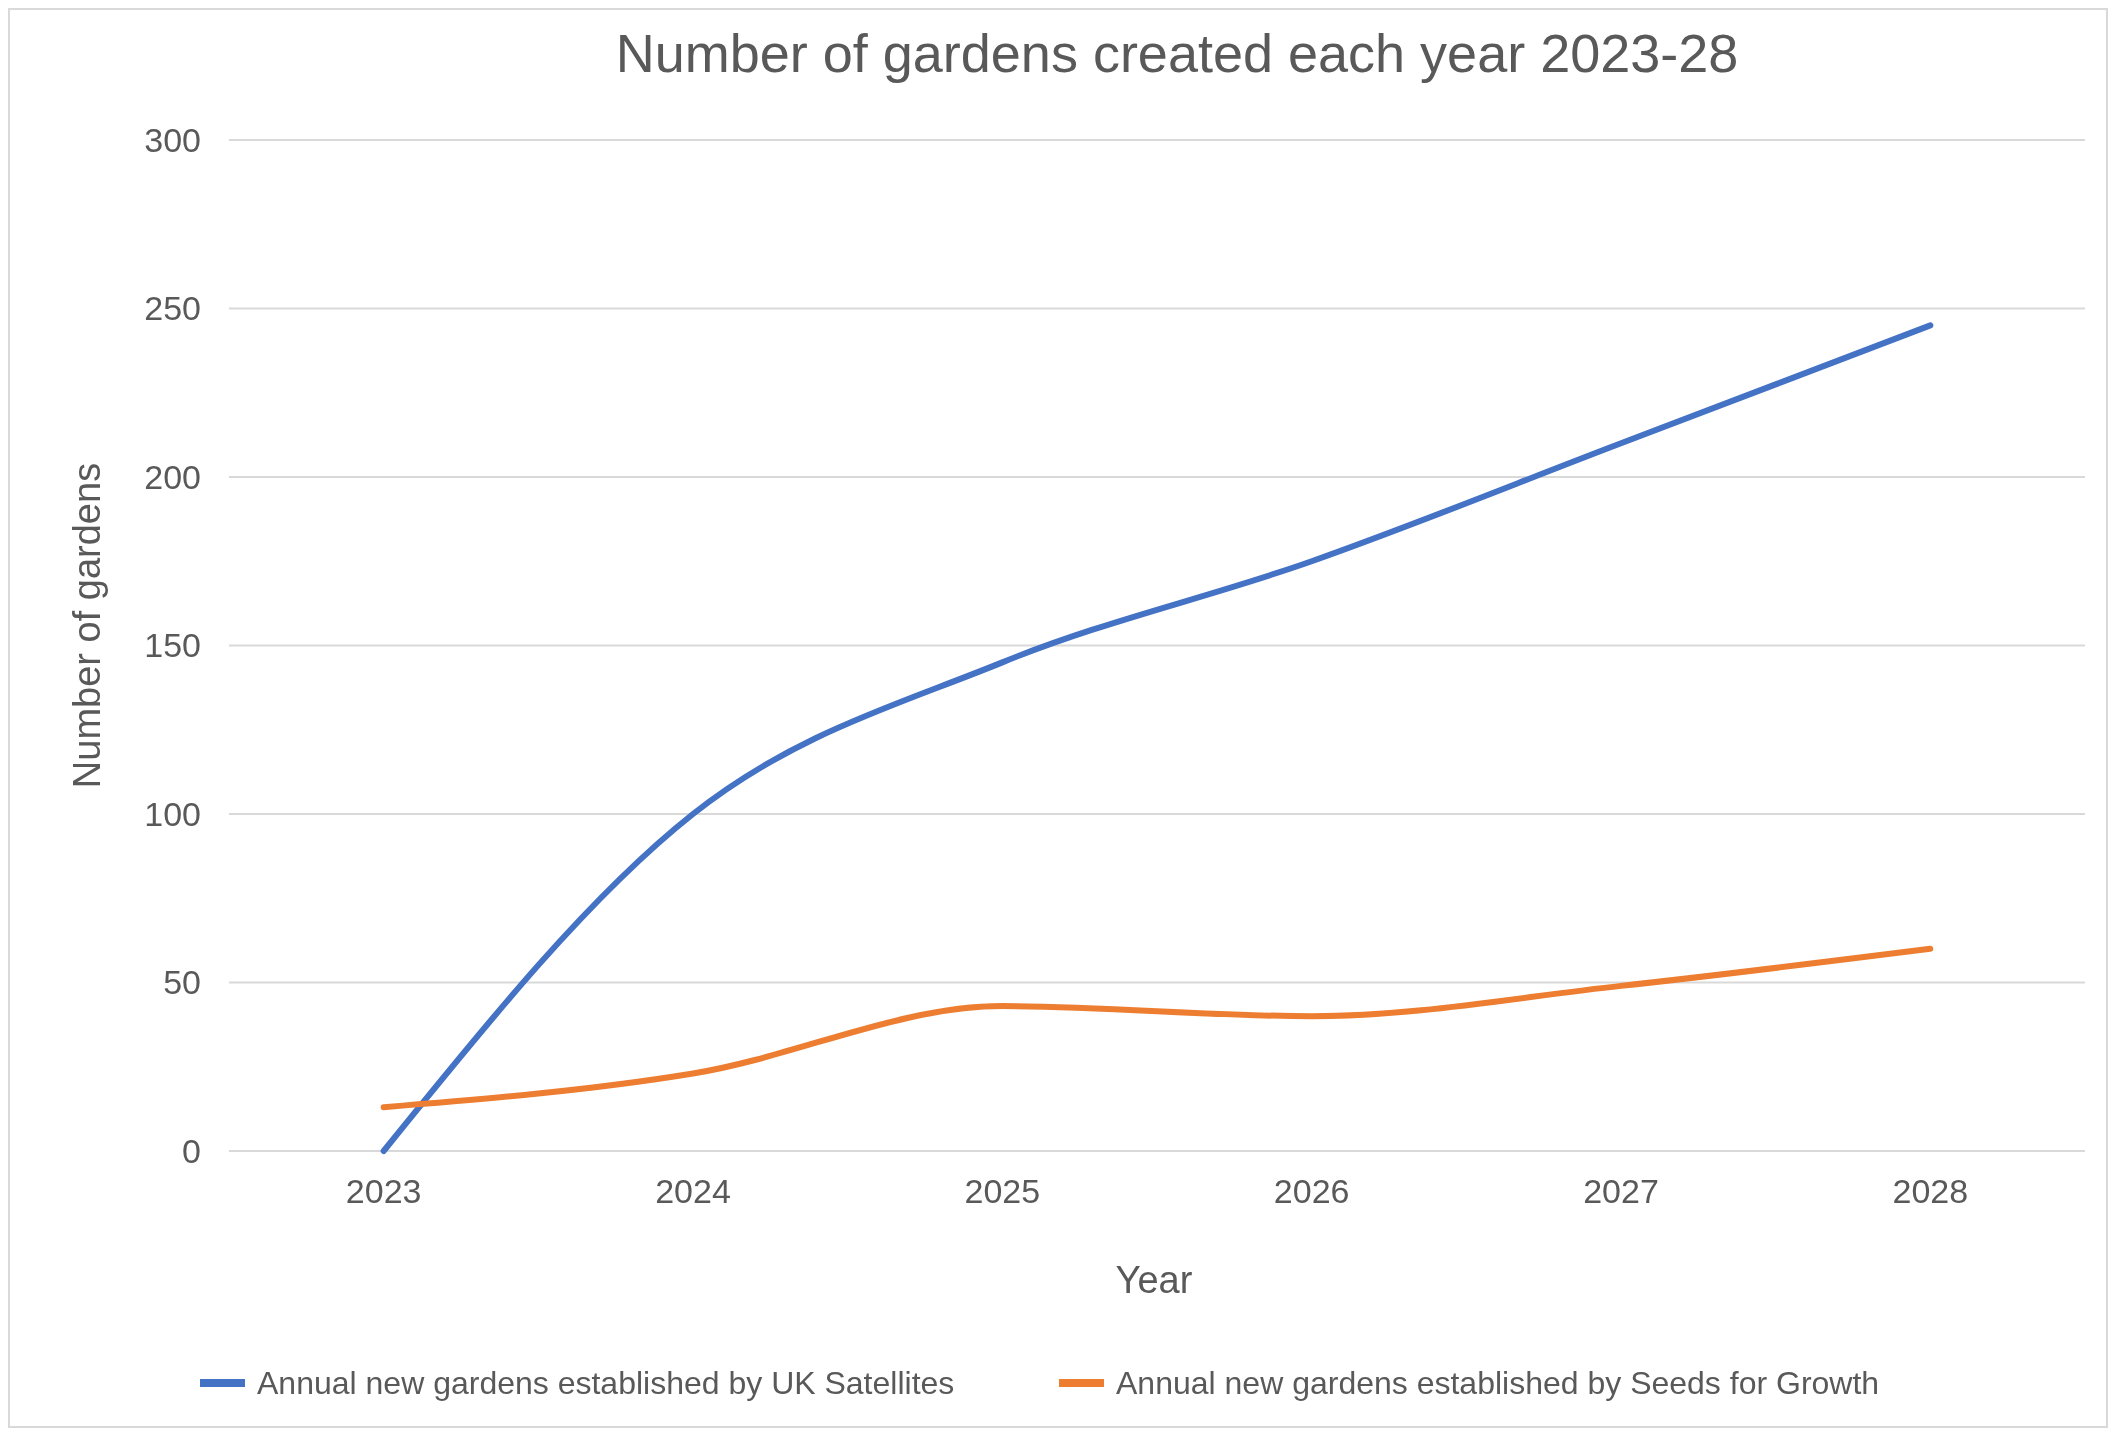 Image resolution: width=2126 pixels, height=1445 pixels. Describe the element at coordinates (1930, 1191) in the screenshot. I see `x-tick-label: 2028` at that location.